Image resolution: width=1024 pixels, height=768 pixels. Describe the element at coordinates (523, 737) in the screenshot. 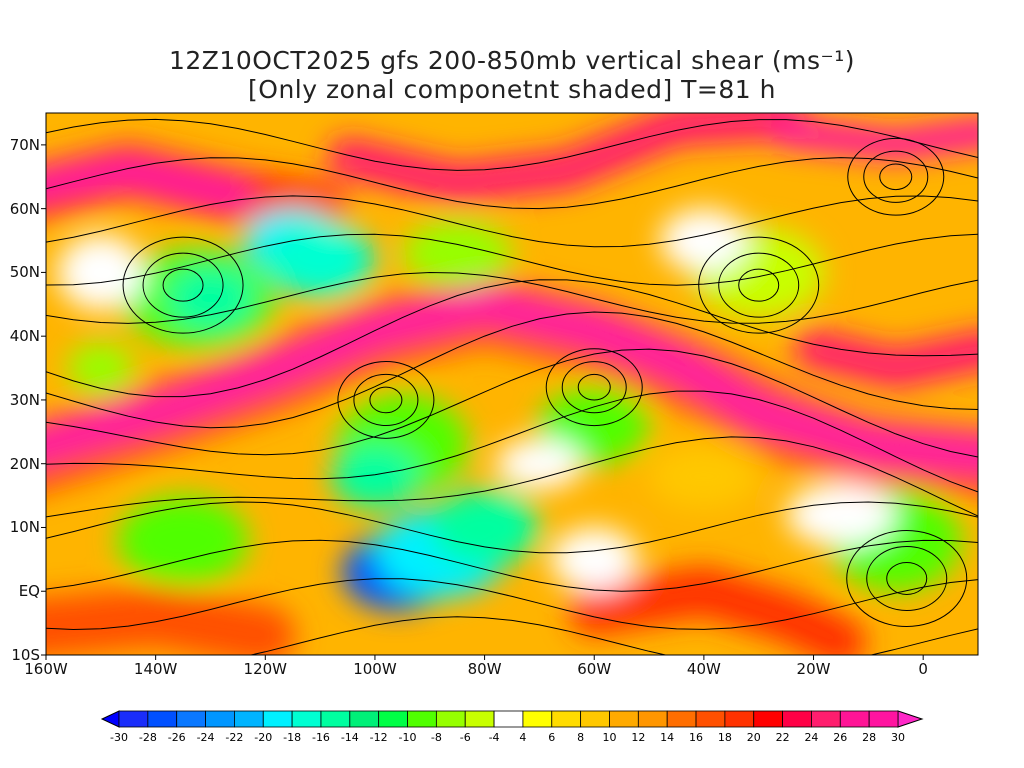

I see `colorbar-label: 4` at that location.